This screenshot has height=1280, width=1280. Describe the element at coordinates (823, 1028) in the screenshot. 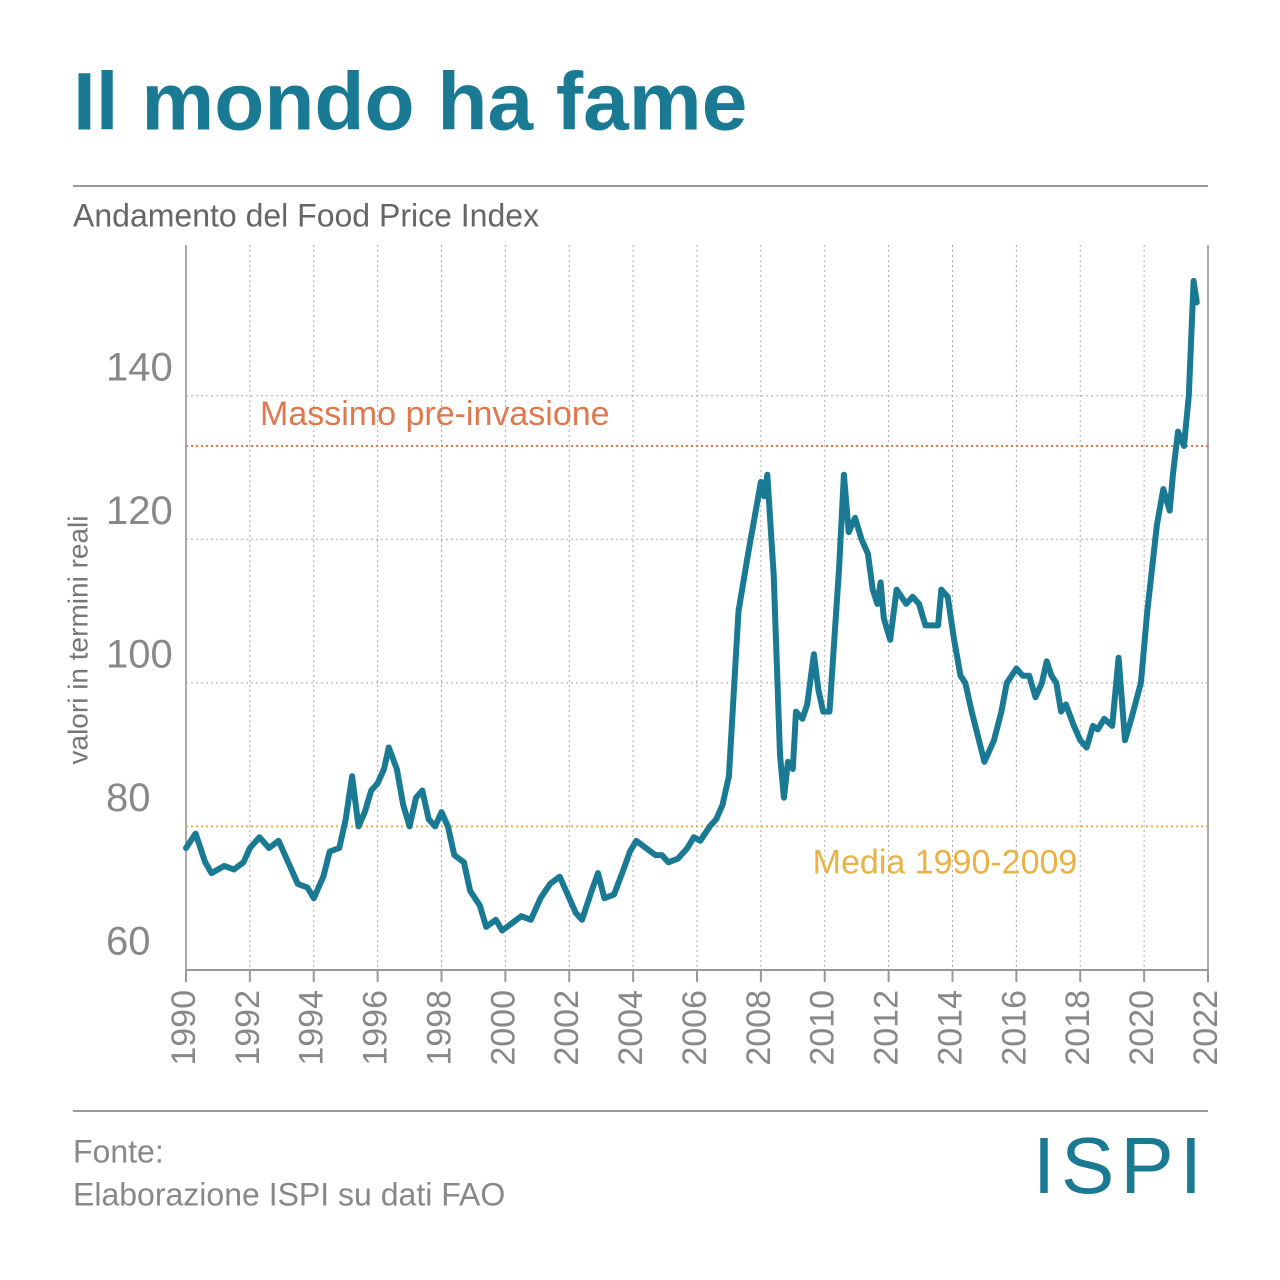

I see `x-tick-label: 2010` at that location.